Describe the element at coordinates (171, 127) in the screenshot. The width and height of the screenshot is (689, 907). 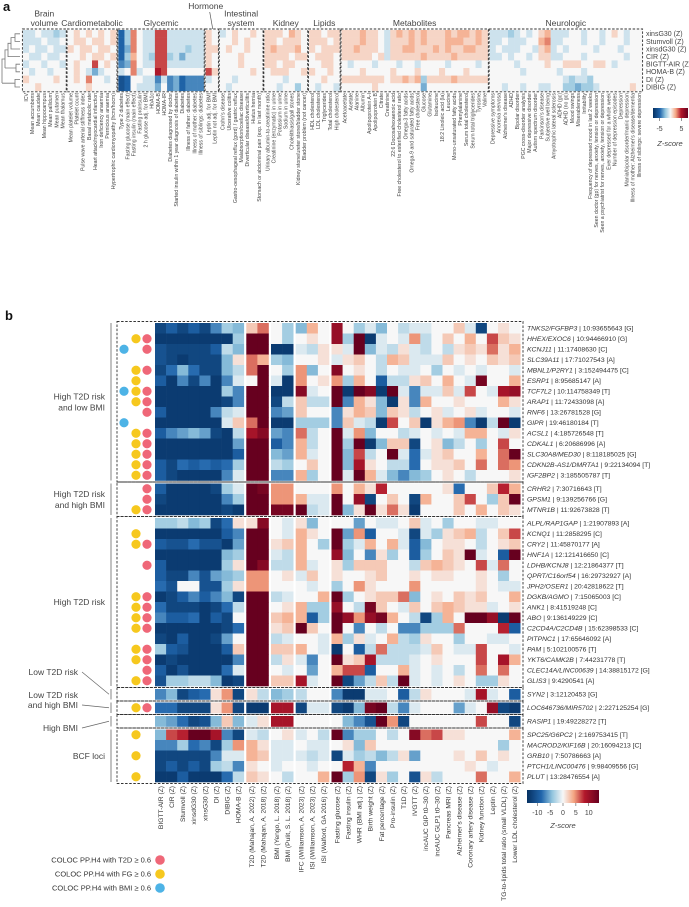
I see `column-label: Diabetes diagnosed by doctor` at that location.